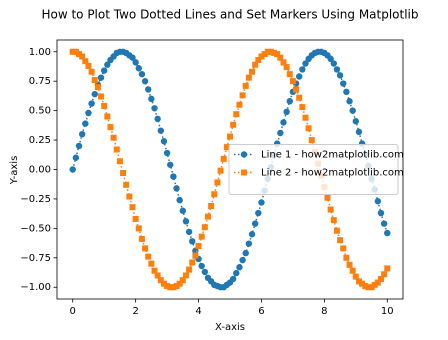 Image resolution: width=448 pixels, height=340 pixels. What do you see at coordinates (73, 311) in the screenshot?
I see `x-tick-label: 0` at bounding box center [73, 311].